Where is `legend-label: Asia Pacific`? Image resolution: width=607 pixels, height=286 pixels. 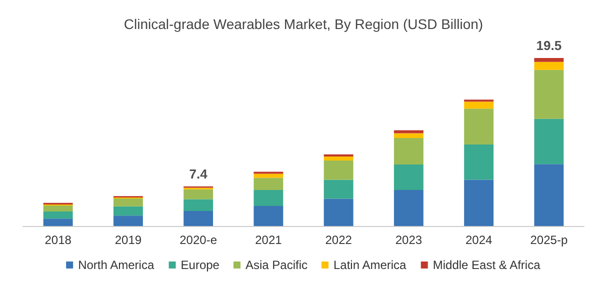 legend-label: Asia Pacific is located at coordinates (276, 265).